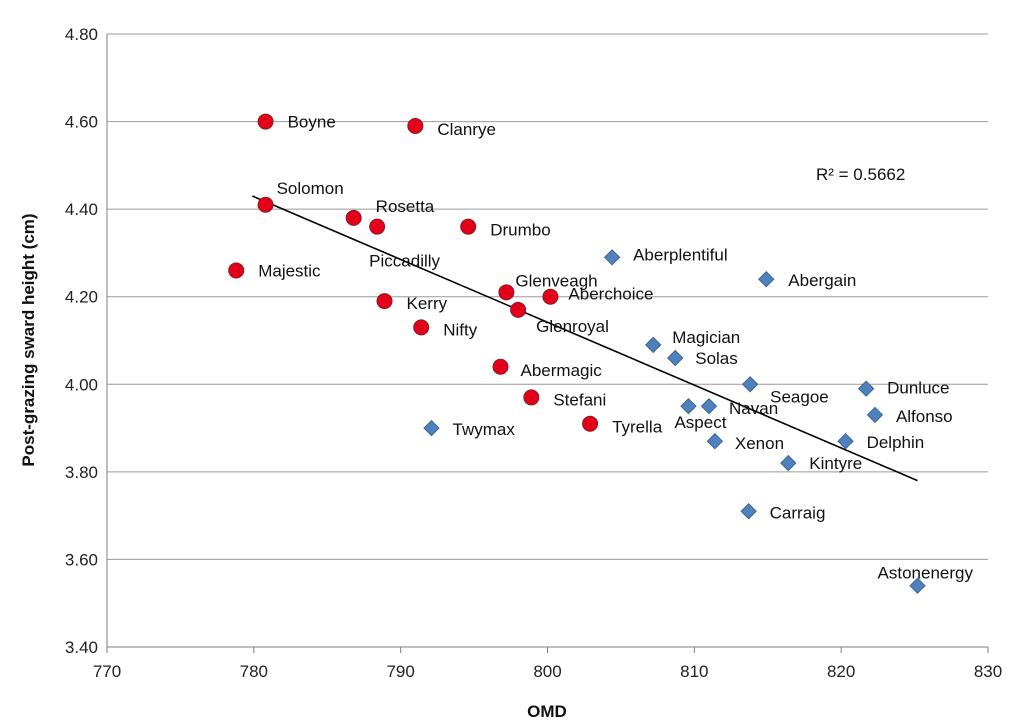 The image size is (1024, 726). I want to click on point-label: Rosetta, so click(405, 206).